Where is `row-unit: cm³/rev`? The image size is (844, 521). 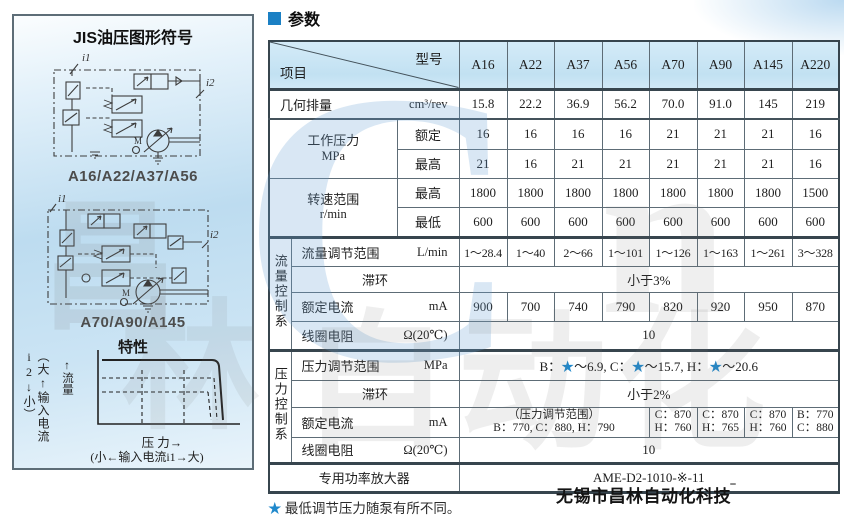 row-unit: cm³/rev is located at coordinates (428, 103).